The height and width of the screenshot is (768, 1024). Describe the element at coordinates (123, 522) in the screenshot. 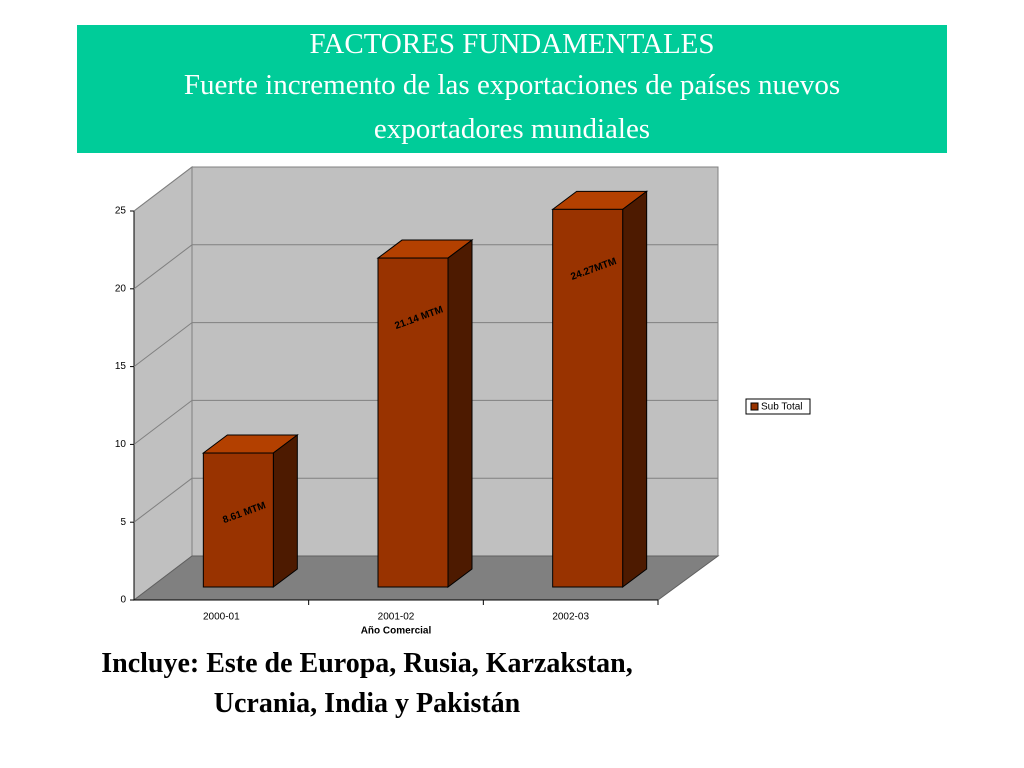

I see `y-tick-label: 5` at that location.